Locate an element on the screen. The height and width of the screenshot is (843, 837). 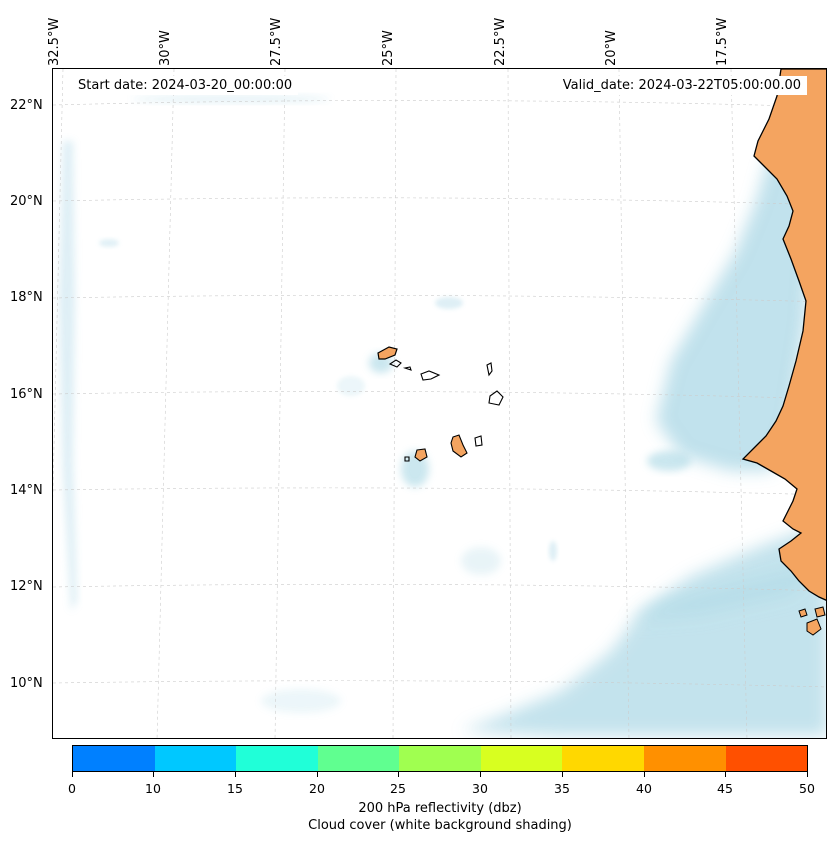
lat-label-22n: 22°N is located at coordinates (26, 105).